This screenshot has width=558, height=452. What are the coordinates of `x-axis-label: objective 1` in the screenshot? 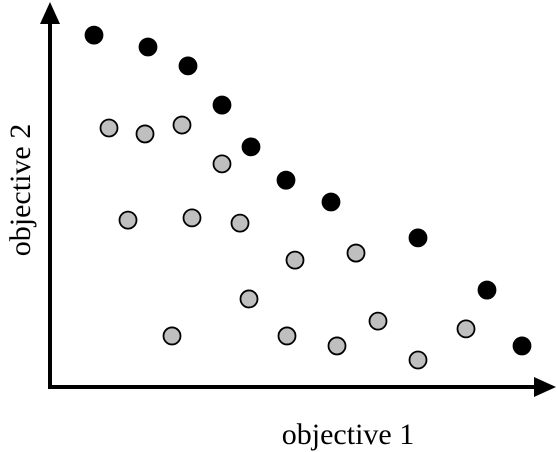 It's located at (348, 434).